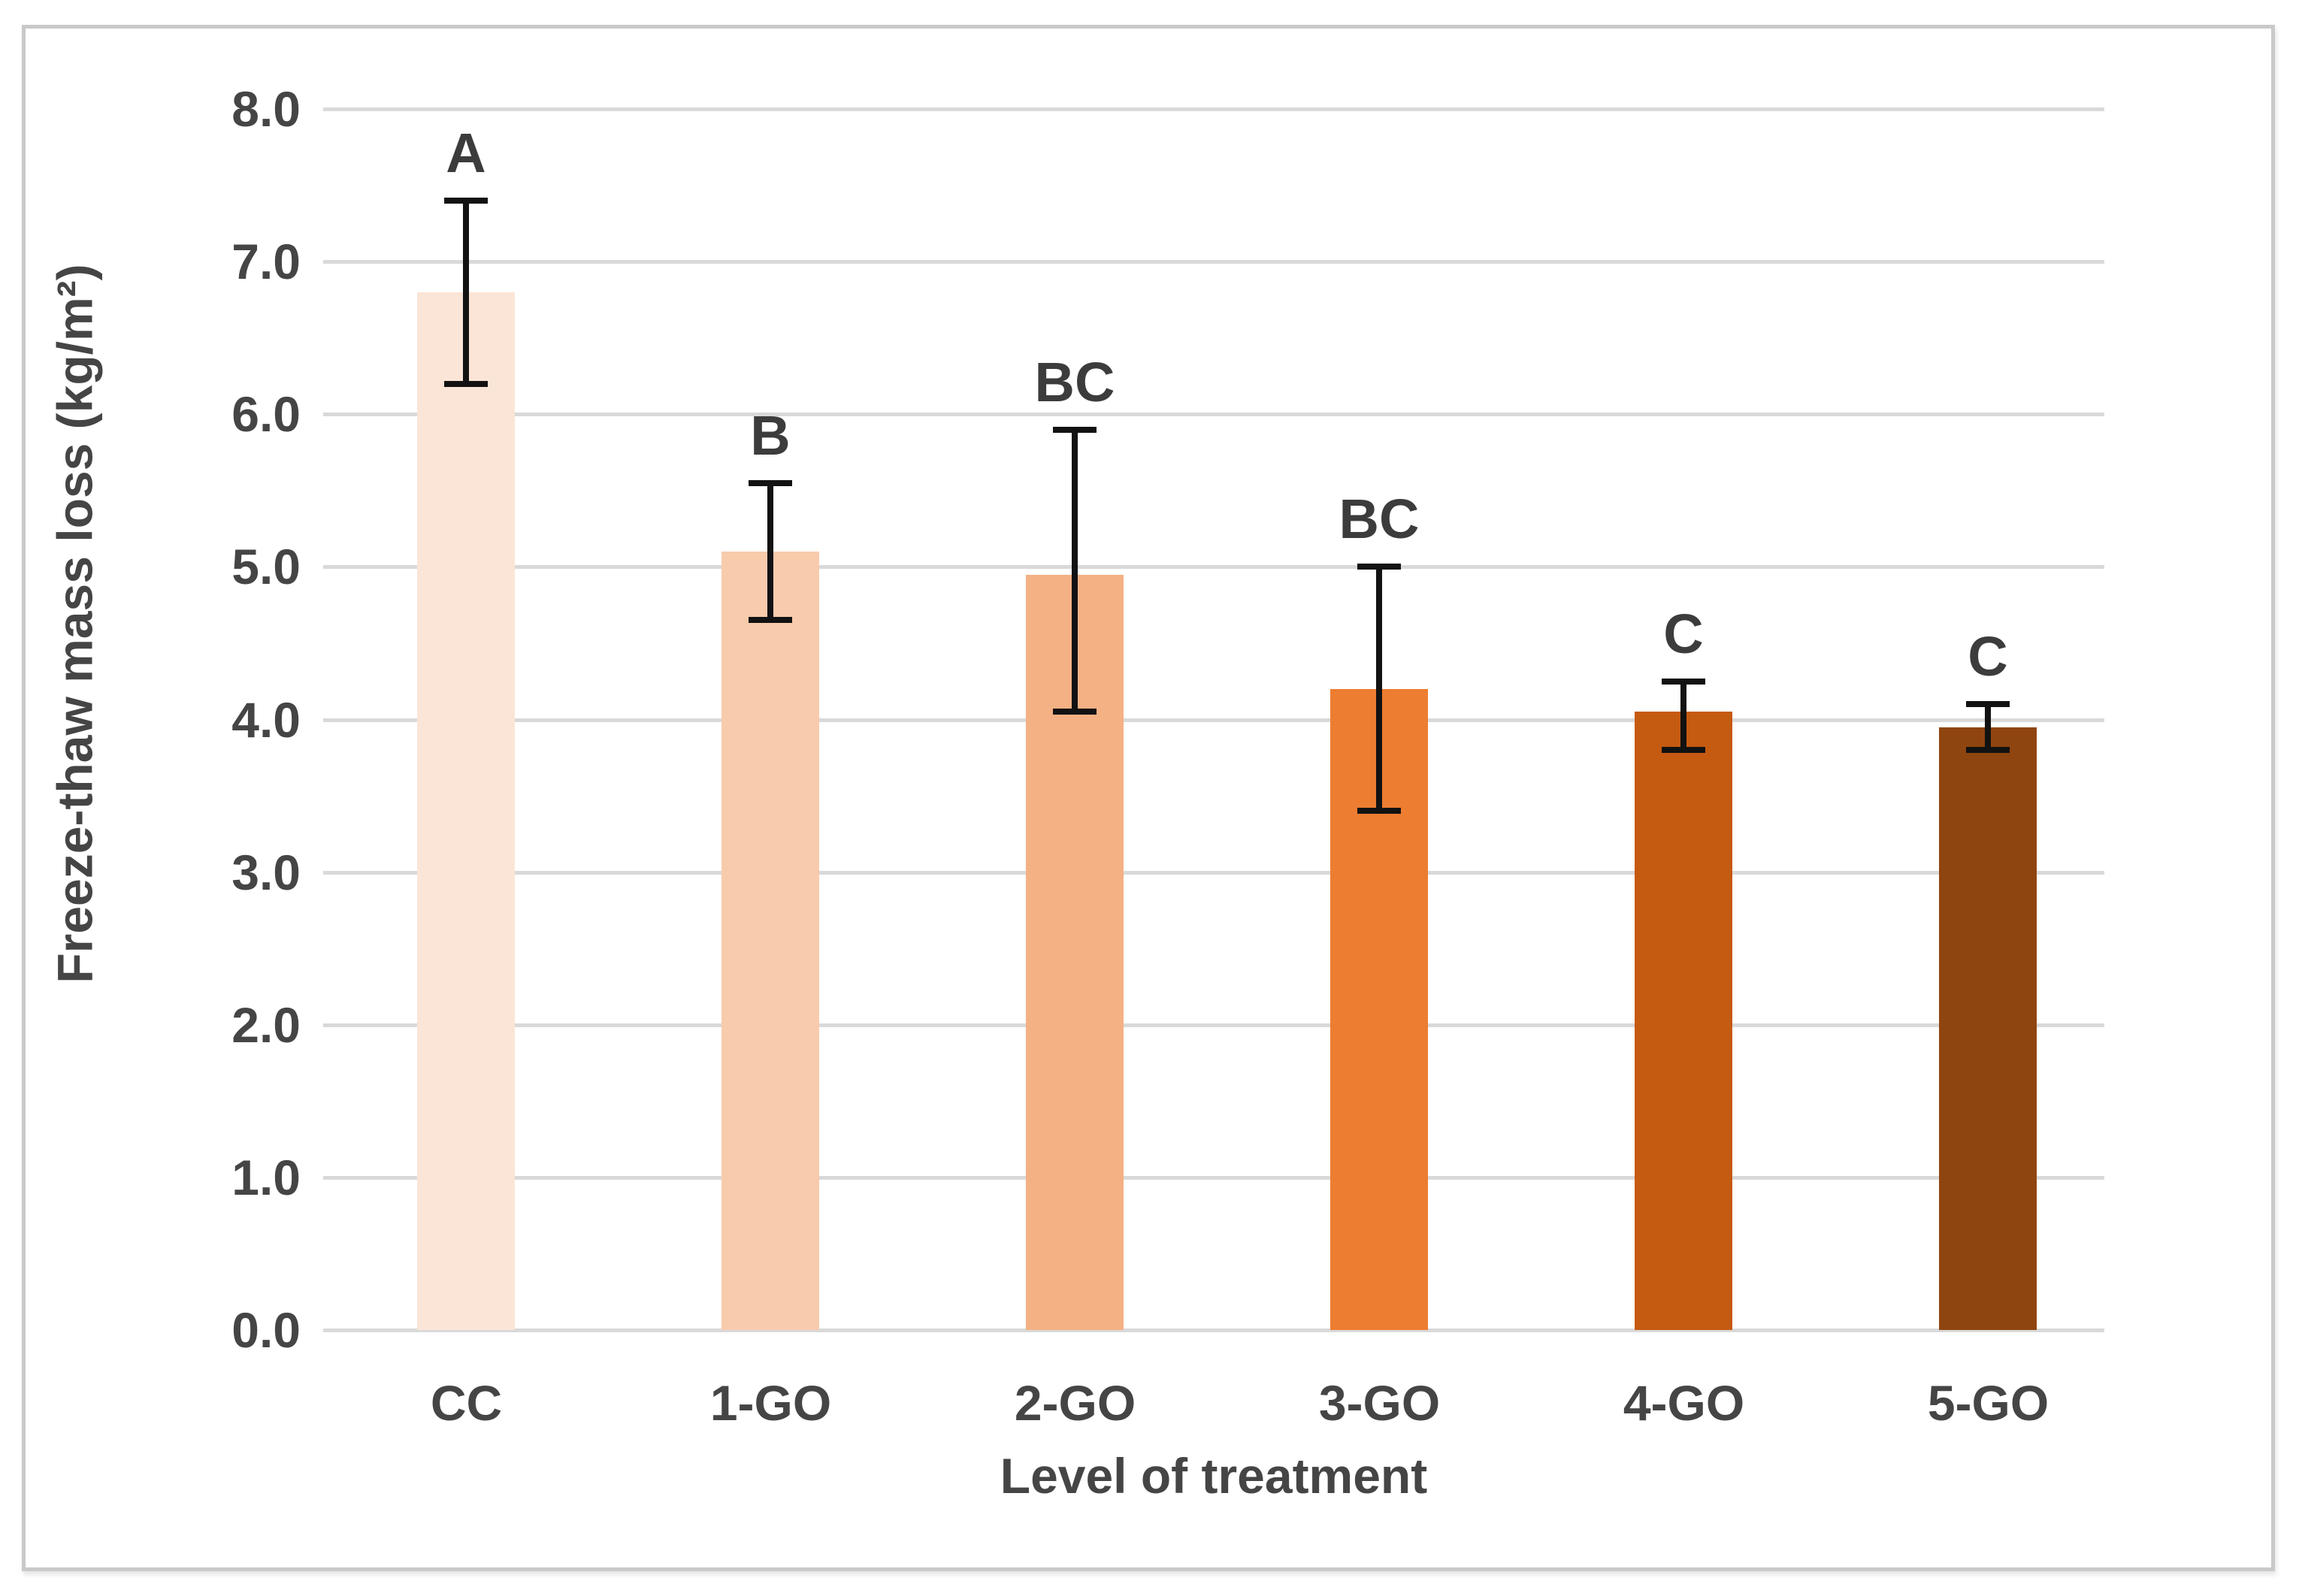  What do you see at coordinates (266, 567) in the screenshot?
I see `y-tick-label: 5.0` at bounding box center [266, 567].